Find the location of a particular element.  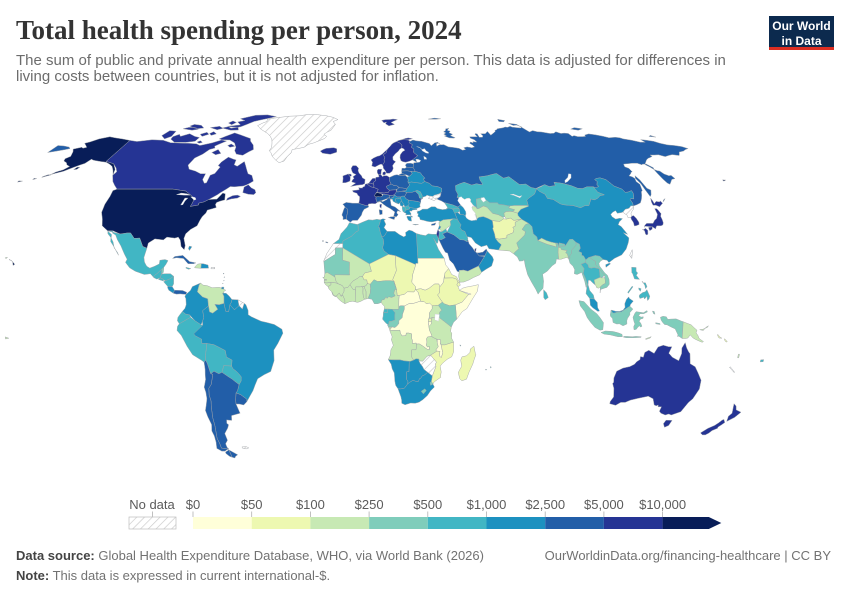

svg-text: $10,000 is located at coordinates (662, 504).